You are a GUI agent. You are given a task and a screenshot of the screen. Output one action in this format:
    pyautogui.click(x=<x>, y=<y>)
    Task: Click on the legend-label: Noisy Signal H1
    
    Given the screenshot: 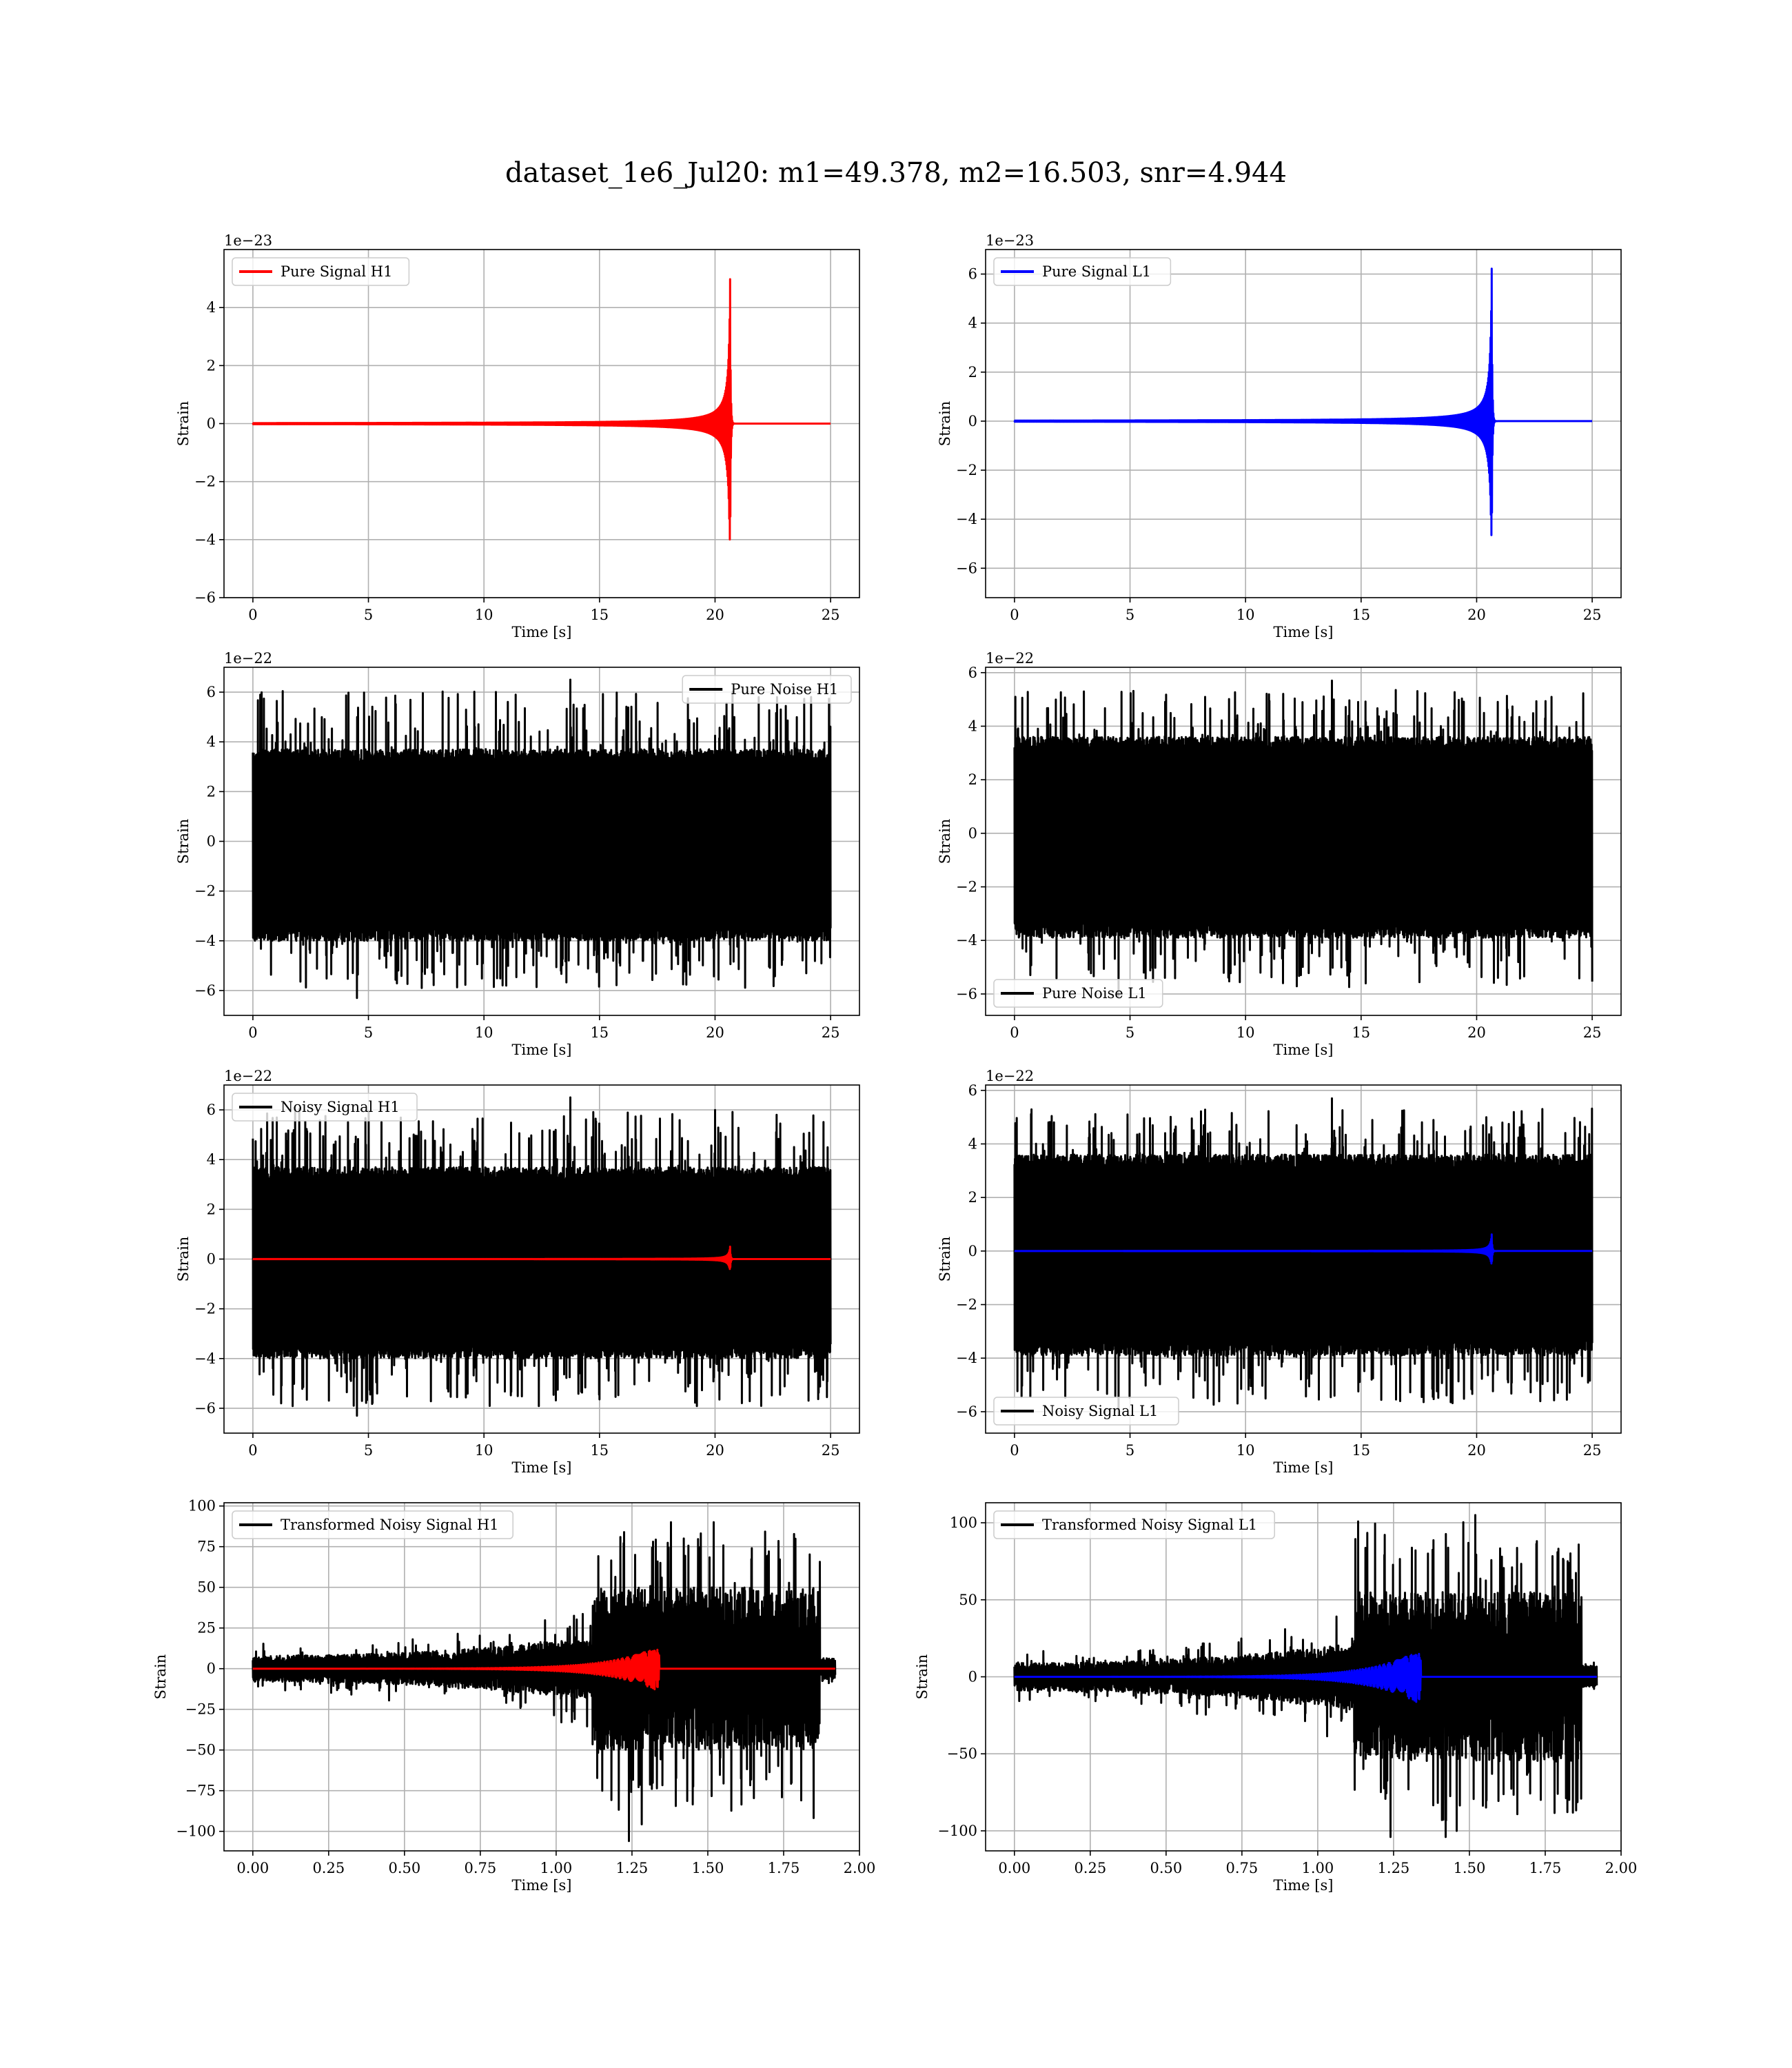 What is the action you would take?
    pyautogui.click(x=340, y=1107)
    